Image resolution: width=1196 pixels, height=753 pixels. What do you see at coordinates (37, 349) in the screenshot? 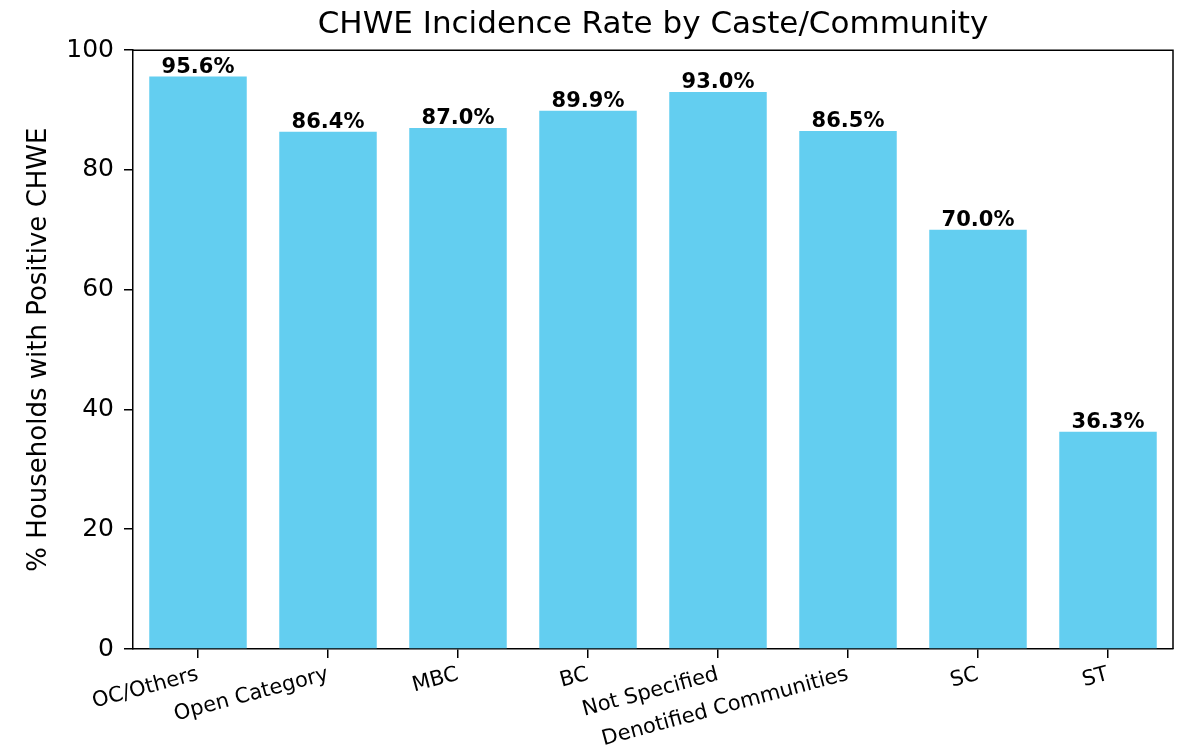
I see `y-axis-title: % Households with Positive CHWE` at bounding box center [37, 349].